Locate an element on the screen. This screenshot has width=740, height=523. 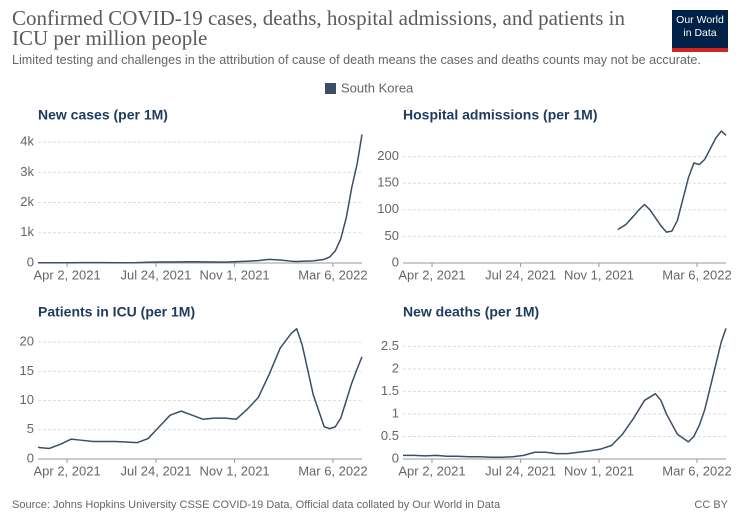
logo-line: in Data is located at coordinates (700, 33).